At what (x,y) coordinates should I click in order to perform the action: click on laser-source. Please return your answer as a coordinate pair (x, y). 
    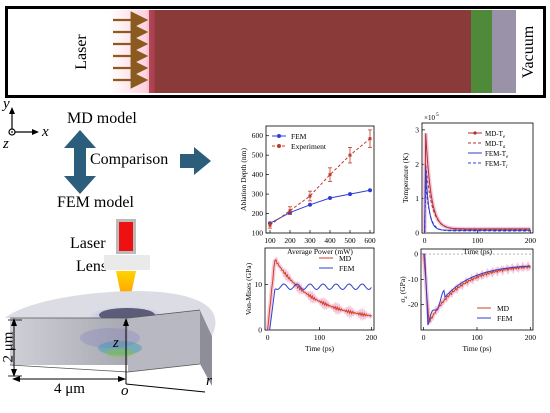
    Looking at the image, I should click on (126, 236).